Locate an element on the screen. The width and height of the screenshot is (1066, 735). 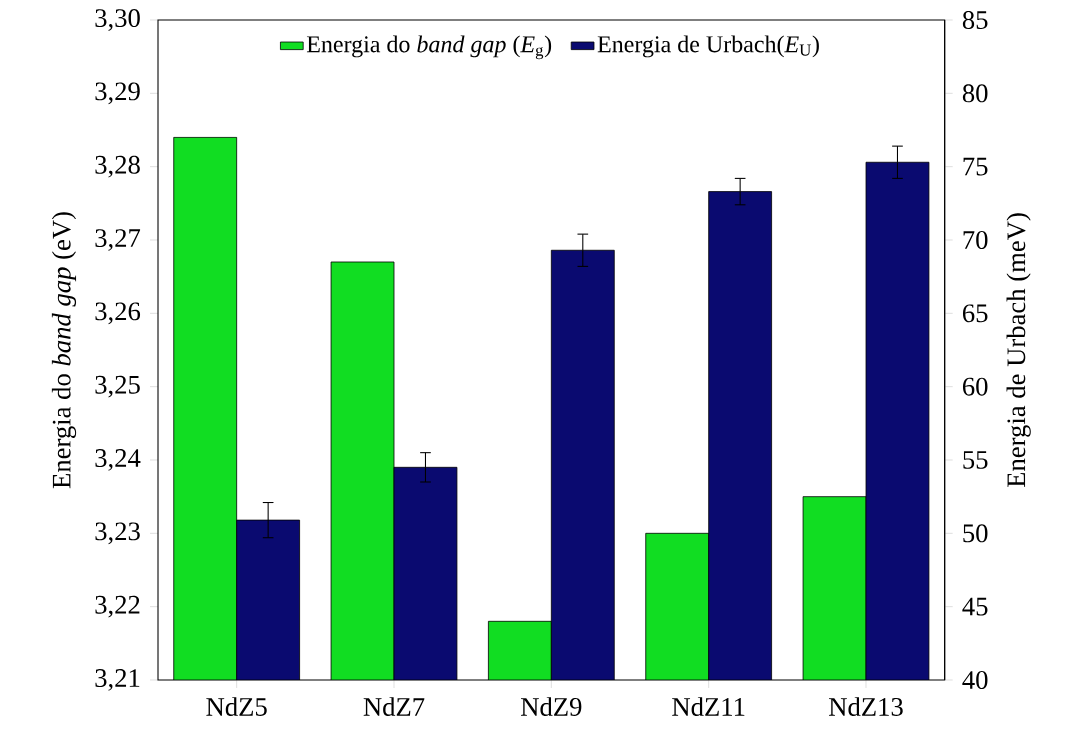
x-tick-label: NdZ5 is located at coordinates (236, 707).